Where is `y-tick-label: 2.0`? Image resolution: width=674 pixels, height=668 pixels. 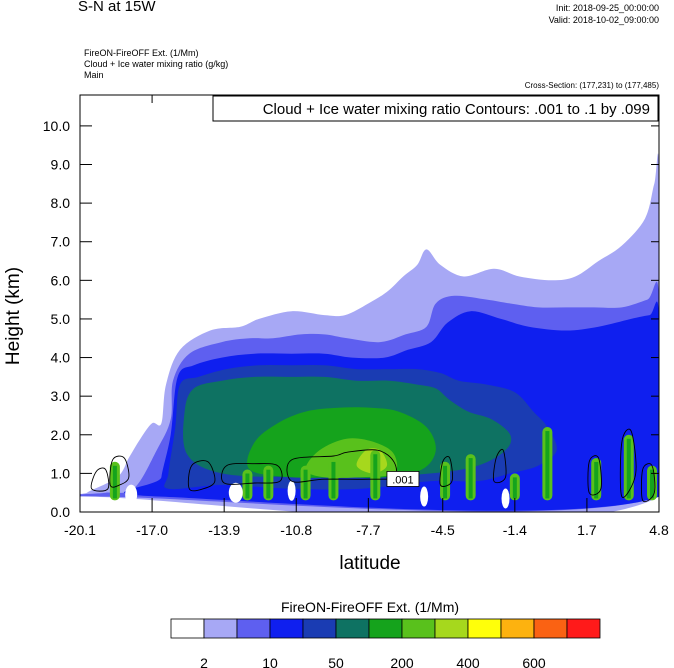 y-tick-label: 2.0 is located at coordinates (61, 435).